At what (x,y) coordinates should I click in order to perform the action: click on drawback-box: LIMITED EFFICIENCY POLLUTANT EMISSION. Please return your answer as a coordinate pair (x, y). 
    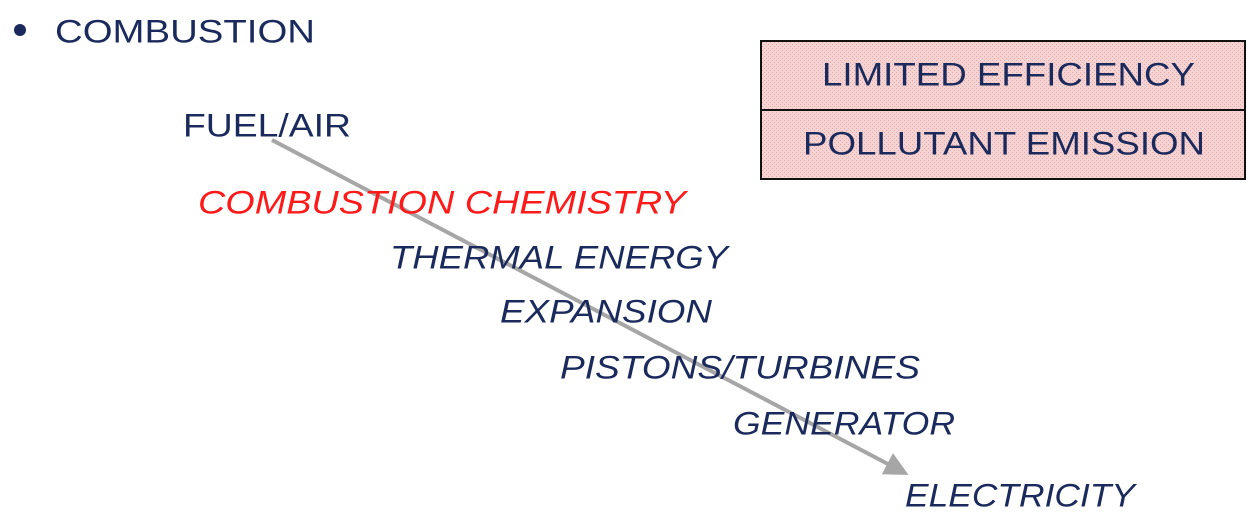
    Looking at the image, I should click on (1003, 110).